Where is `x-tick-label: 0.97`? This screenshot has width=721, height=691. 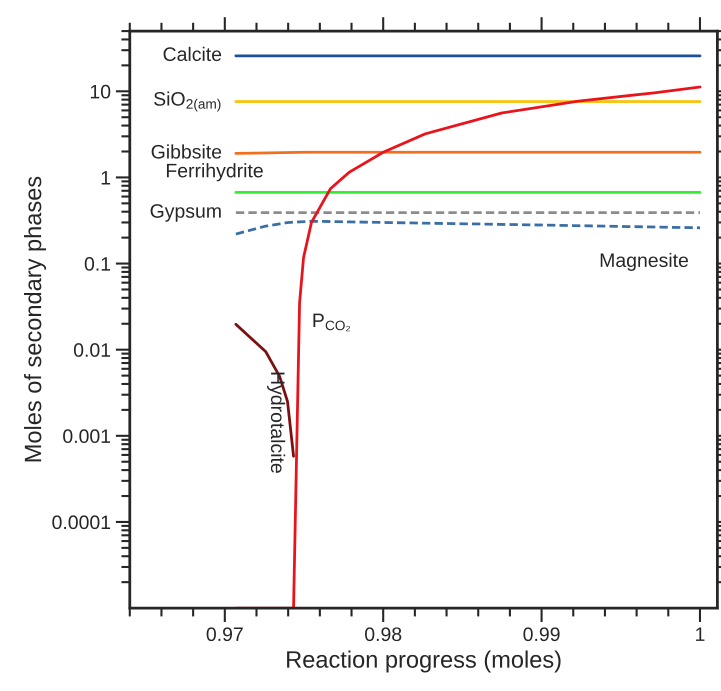 x-tick-label: 0.97 is located at coordinates (224, 634).